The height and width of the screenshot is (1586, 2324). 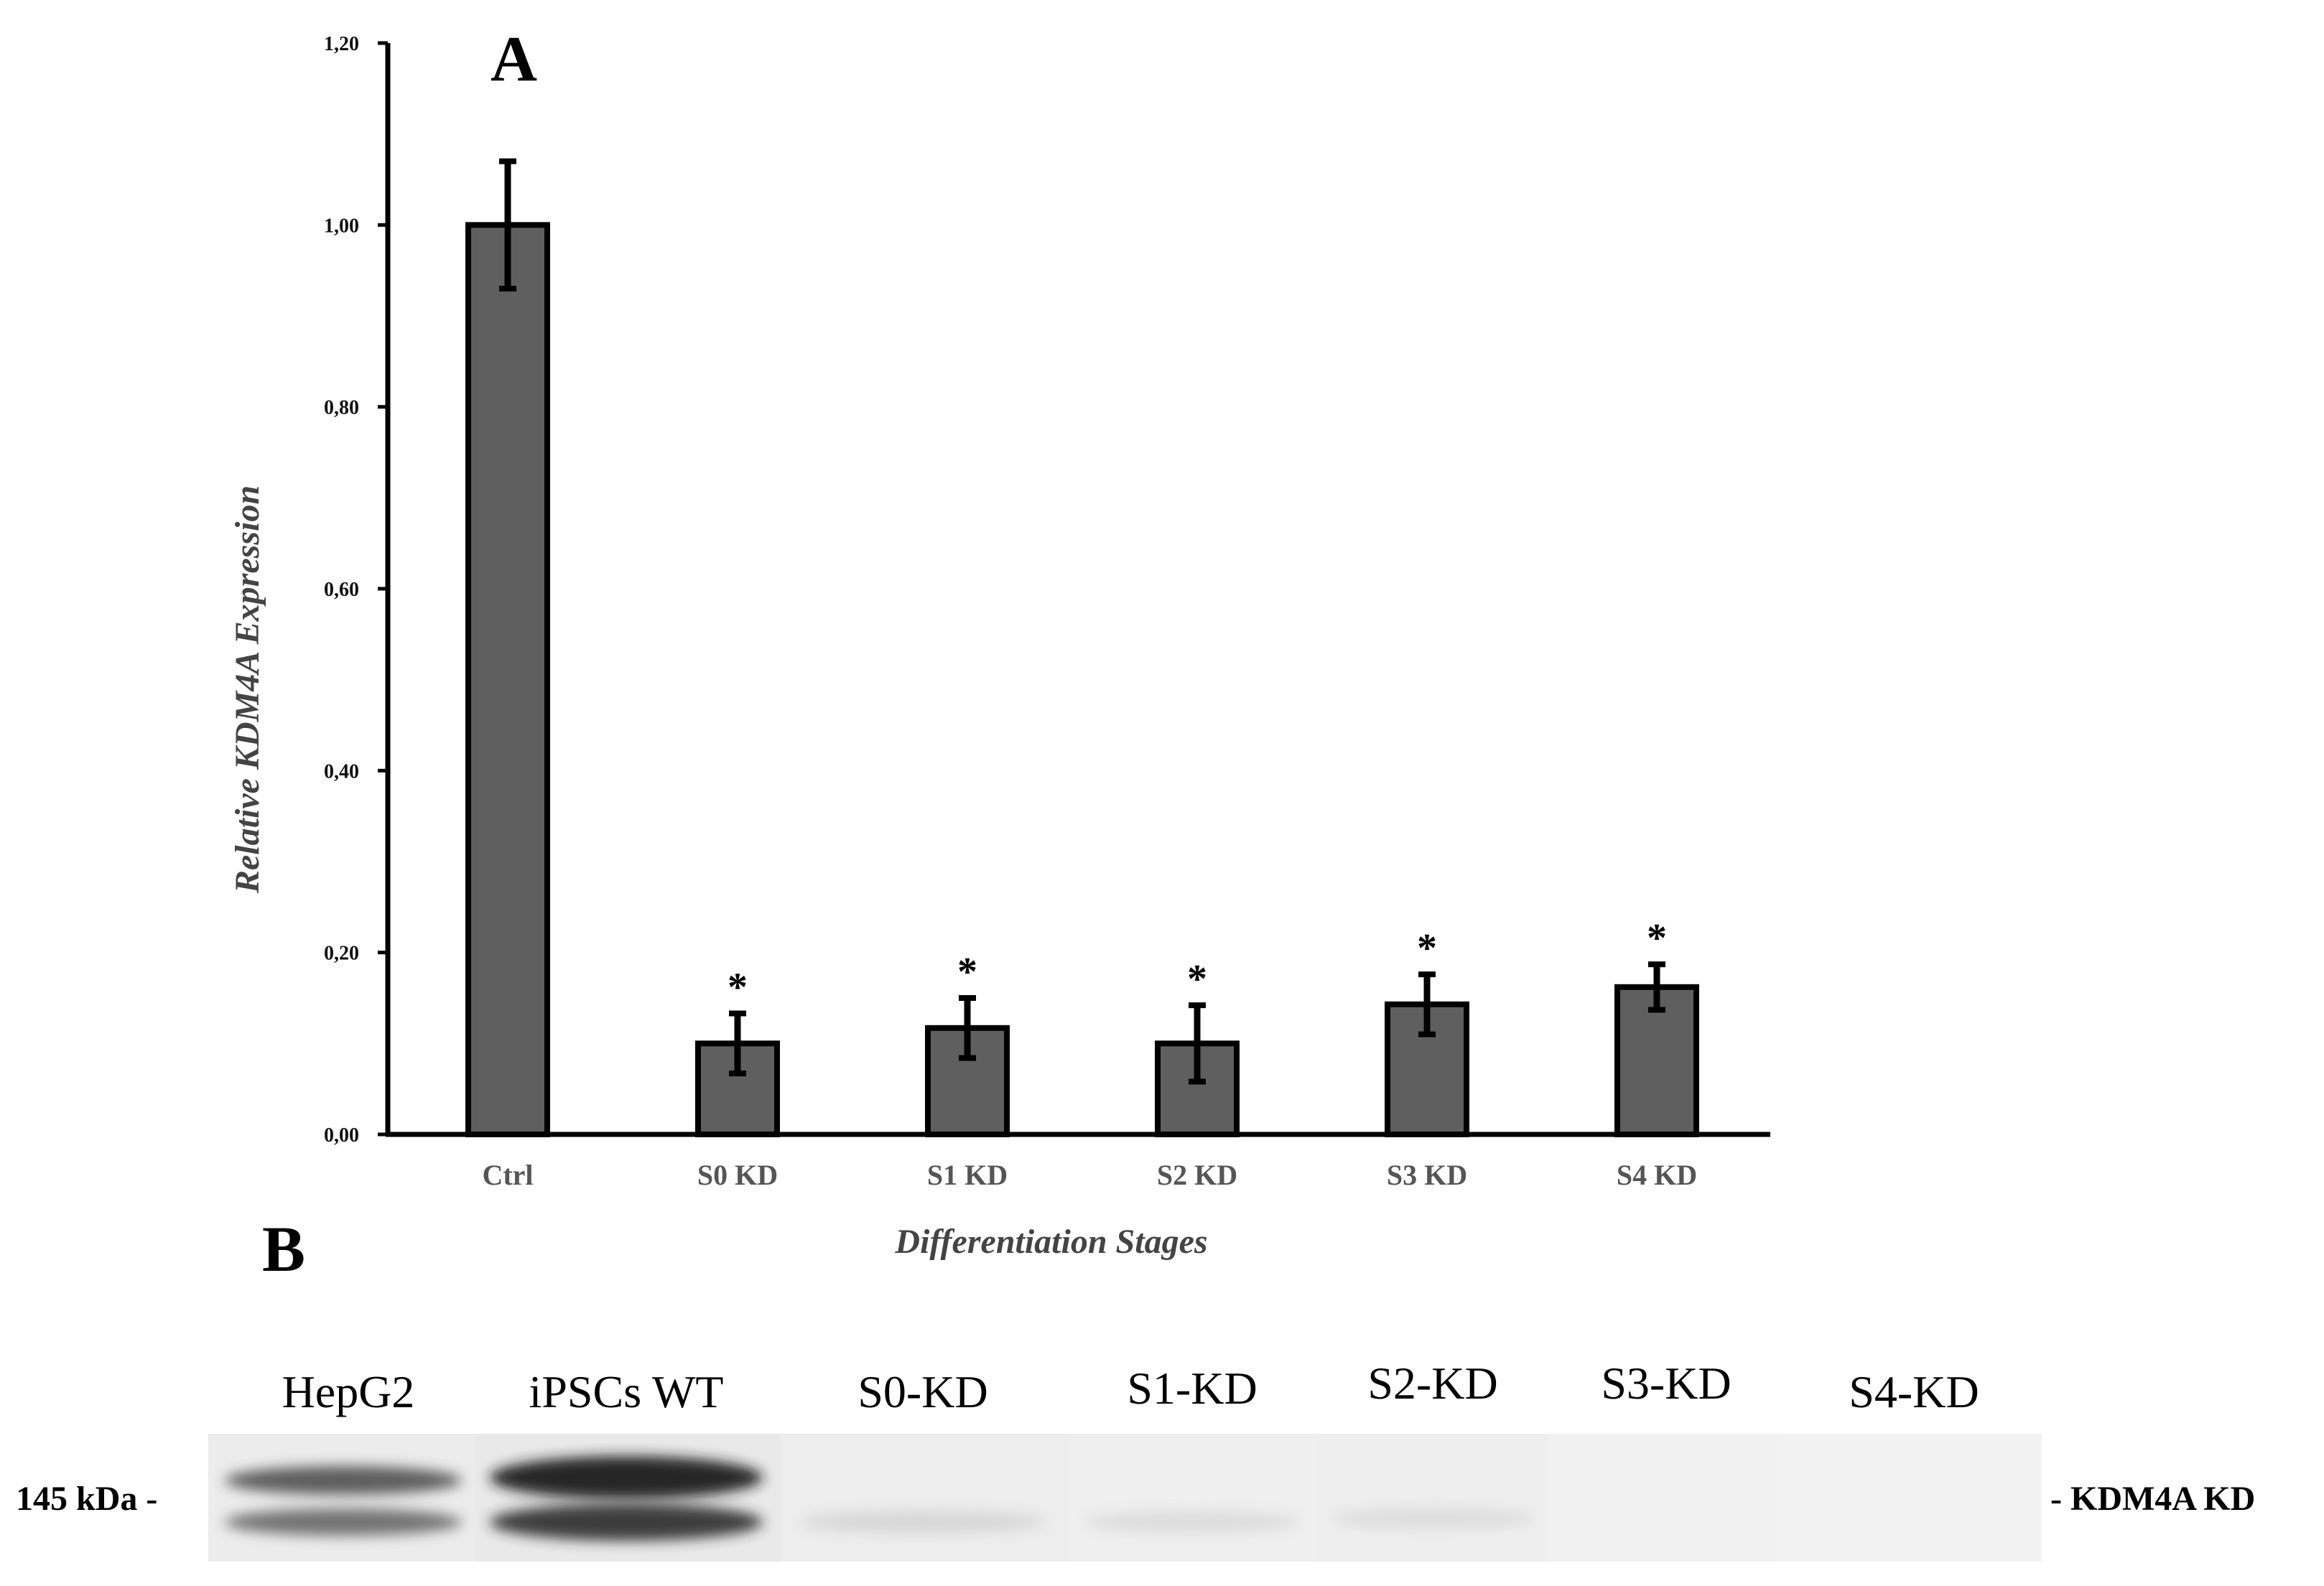 I want to click on blot-lane-s4, so click(x=1912, y=1498).